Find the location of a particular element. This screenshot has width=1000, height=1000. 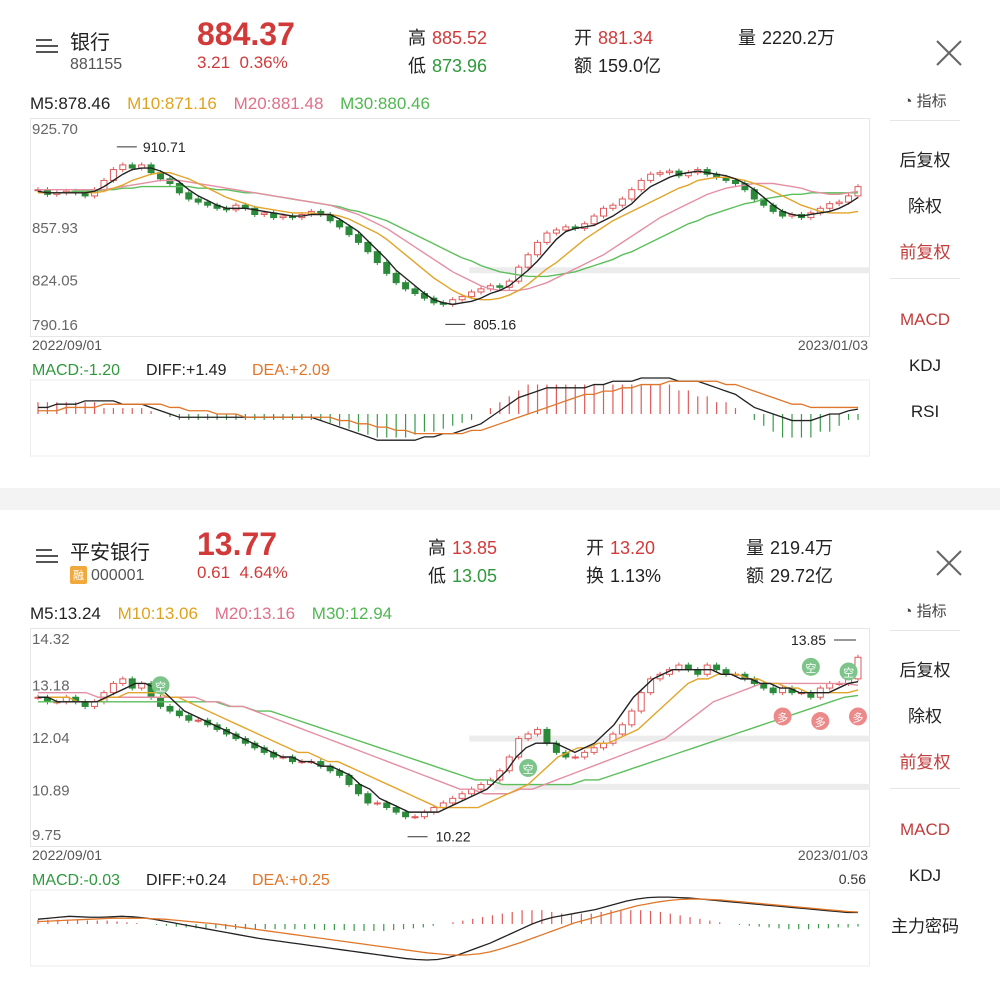

ma5-value: M5:878.46 is located at coordinates (70, 103).